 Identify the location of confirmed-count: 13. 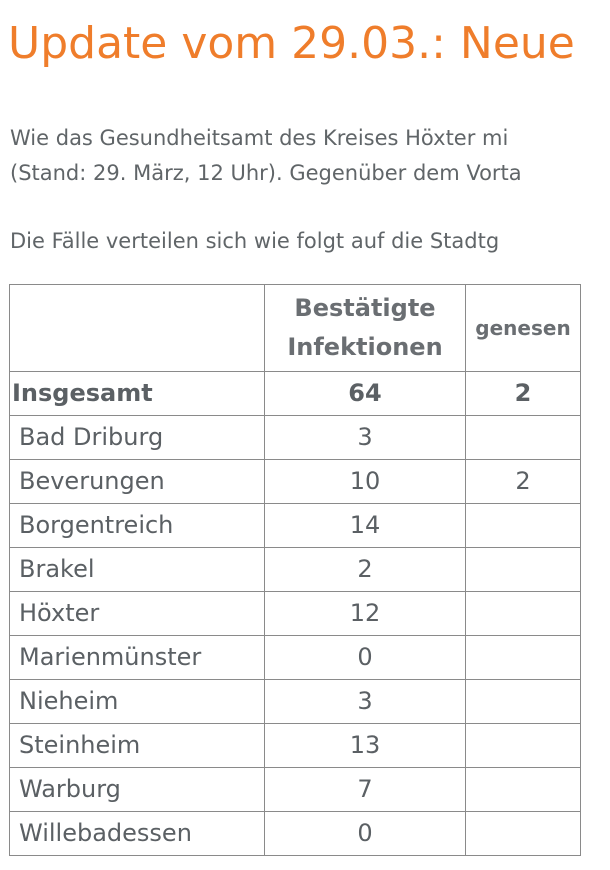
(365, 745).